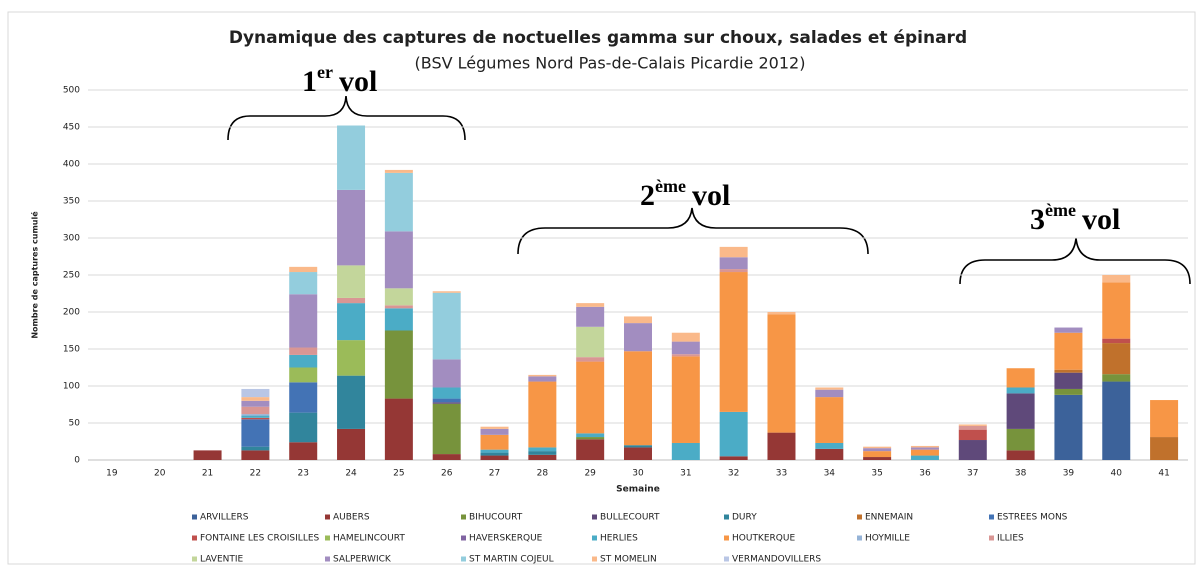 The image size is (1200, 565). Describe the element at coordinates (628, 560) in the screenshot. I see `legend-label: ST MOMELIN` at that location.